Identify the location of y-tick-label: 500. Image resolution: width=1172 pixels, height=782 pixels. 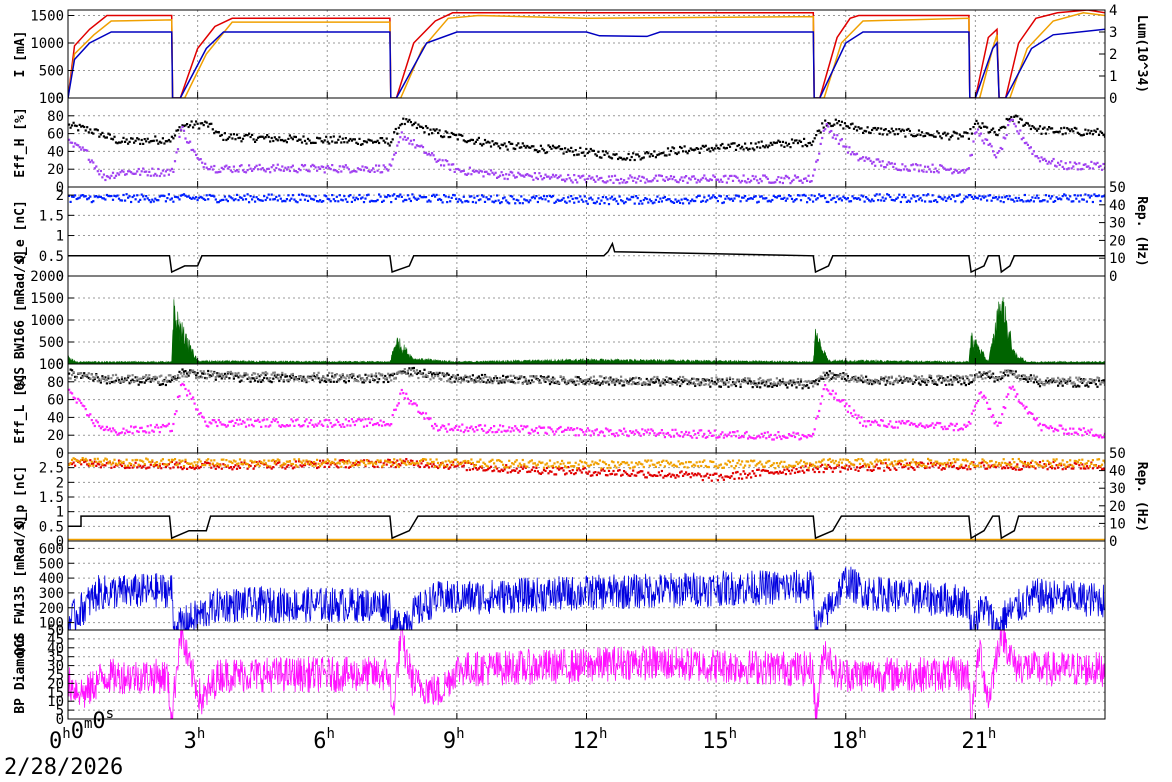
(51, 72).